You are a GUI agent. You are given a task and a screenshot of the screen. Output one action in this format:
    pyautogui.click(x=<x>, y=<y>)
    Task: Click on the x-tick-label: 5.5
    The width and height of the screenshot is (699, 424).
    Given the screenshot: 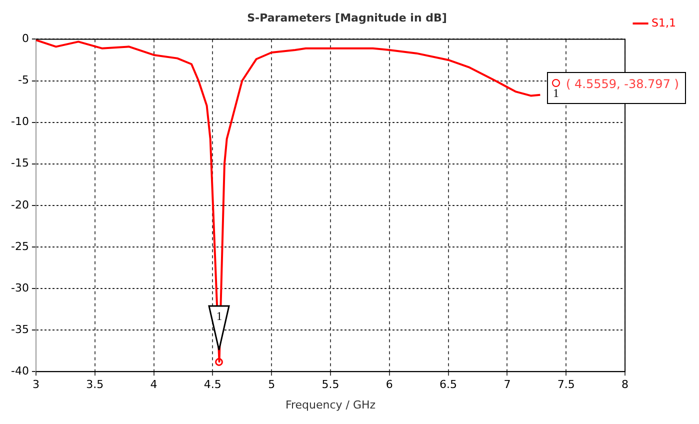 What is the action you would take?
    pyautogui.click(x=331, y=385)
    